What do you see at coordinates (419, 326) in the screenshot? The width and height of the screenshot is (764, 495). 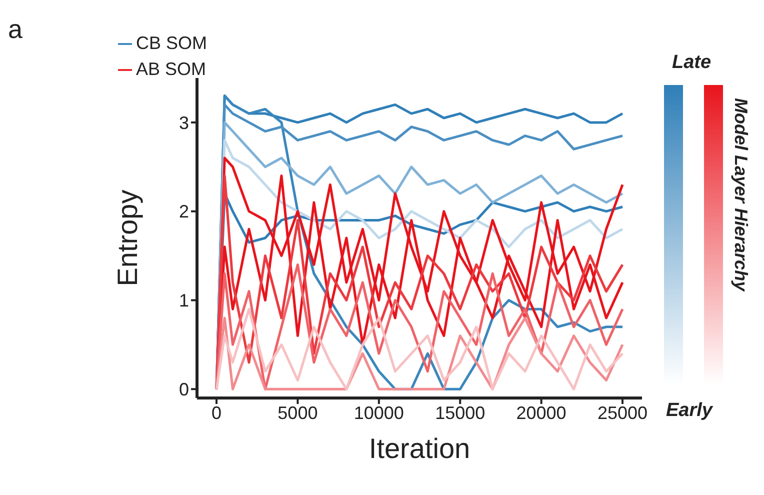 I see `line-series` at bounding box center [419, 326].